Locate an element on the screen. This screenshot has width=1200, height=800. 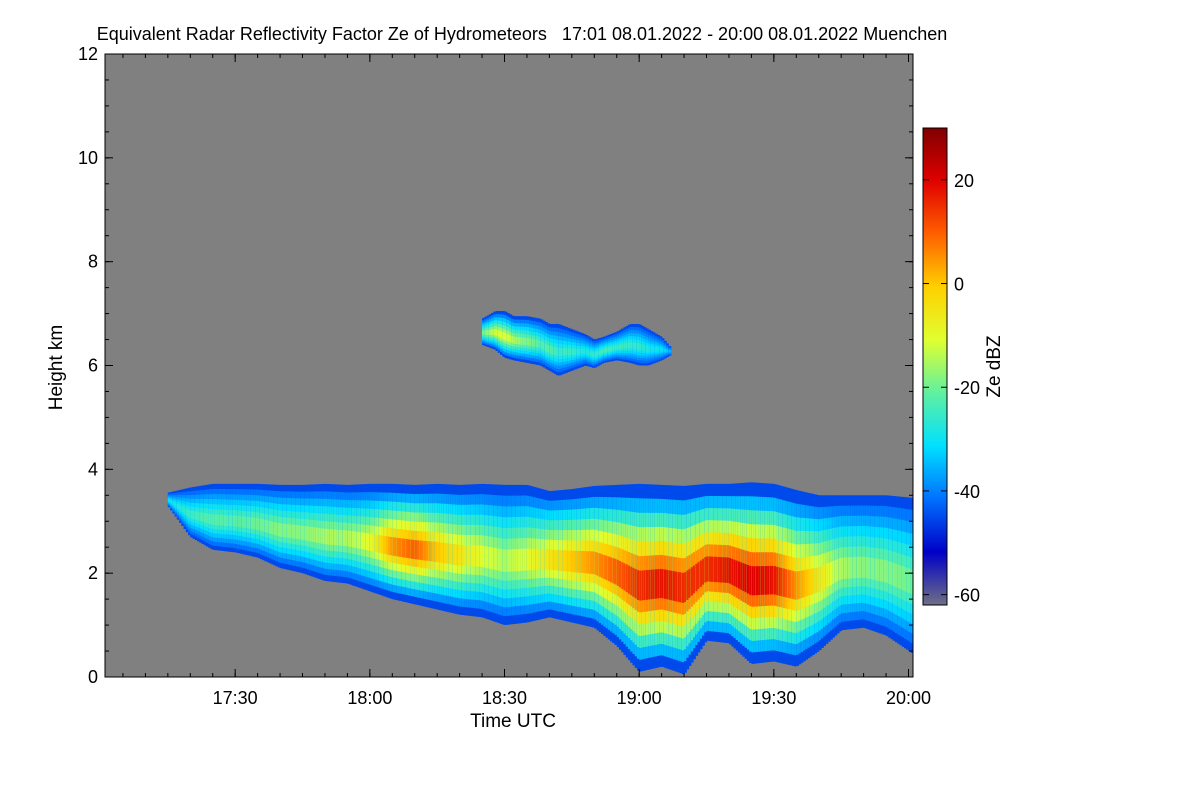
y-tick-label: 8 is located at coordinates (93, 262).